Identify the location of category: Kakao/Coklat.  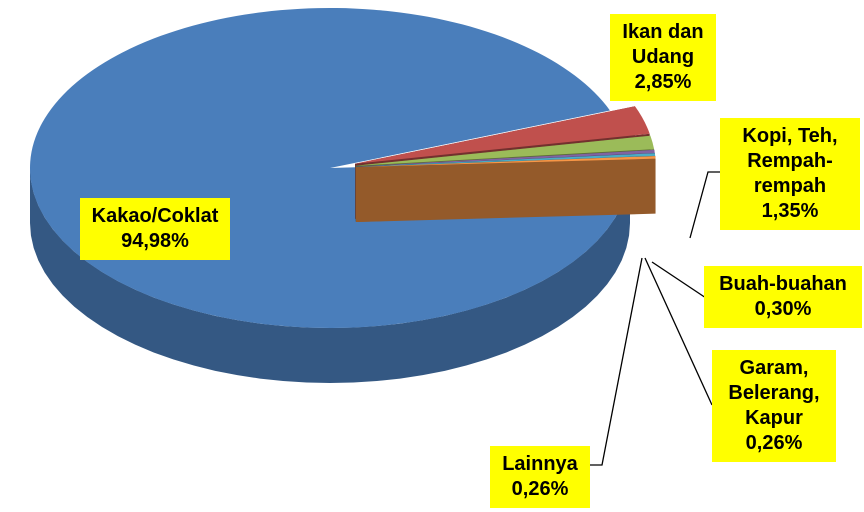
(155, 216).